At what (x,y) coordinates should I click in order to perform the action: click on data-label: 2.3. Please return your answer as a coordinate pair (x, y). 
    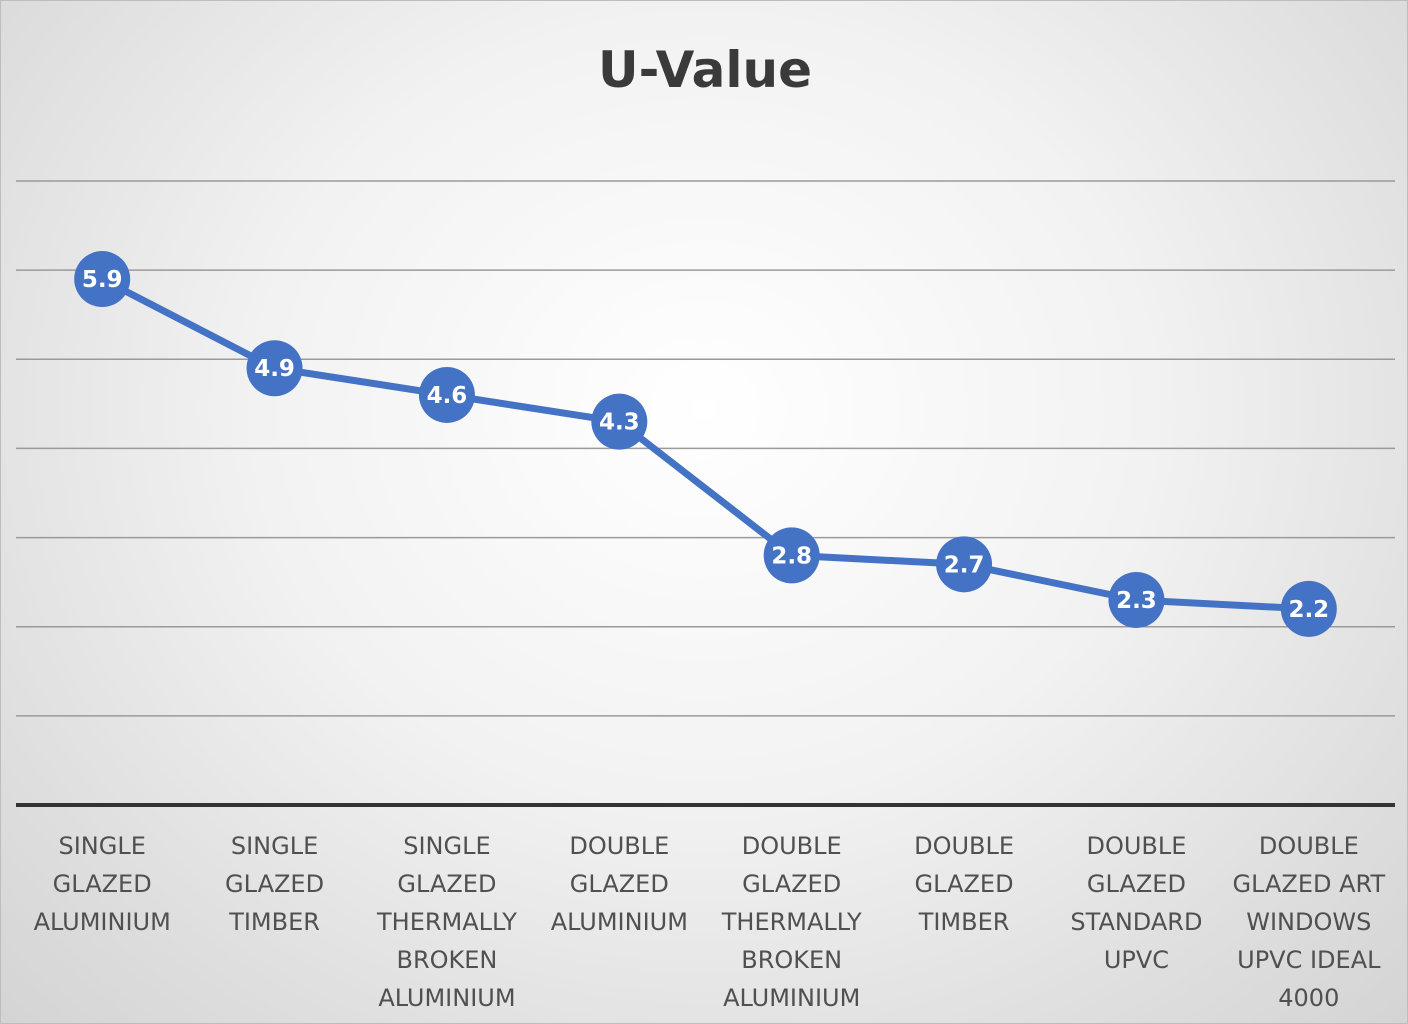
    Looking at the image, I should click on (1136, 601).